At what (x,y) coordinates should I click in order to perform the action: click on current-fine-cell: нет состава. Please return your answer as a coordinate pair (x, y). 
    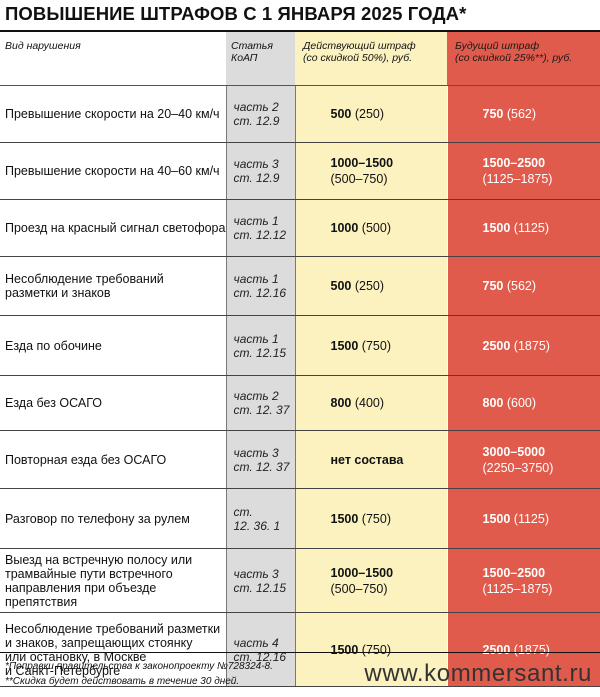
    Looking at the image, I should click on (371, 459).